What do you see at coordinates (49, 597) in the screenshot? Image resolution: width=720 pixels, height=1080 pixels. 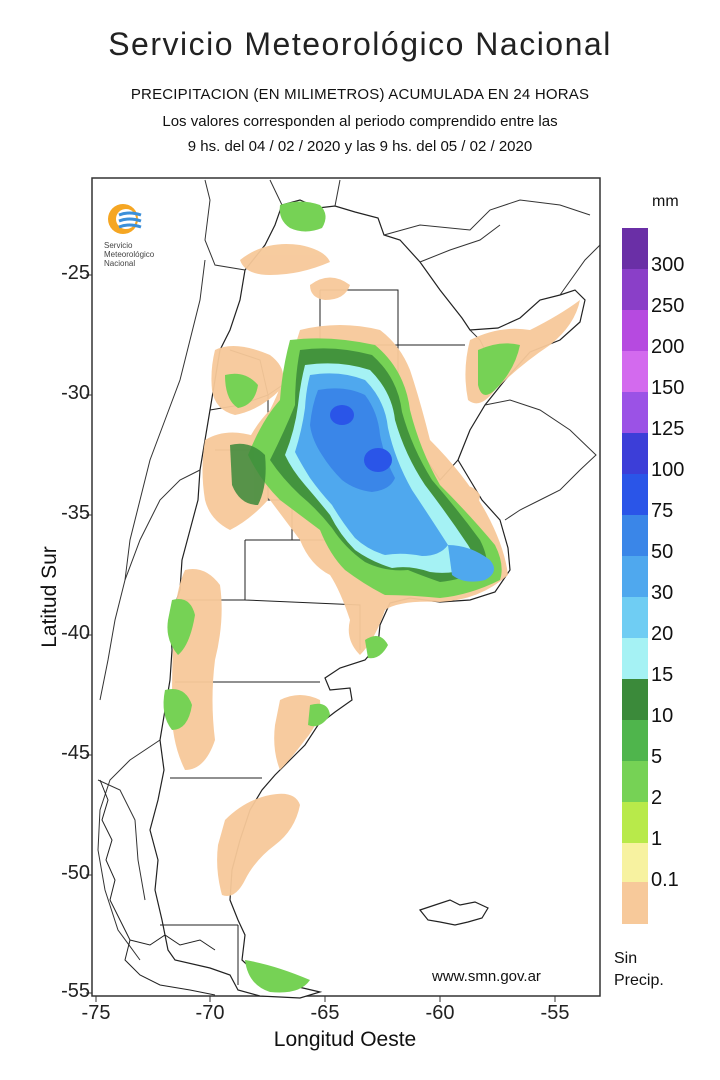 I see `y-axis-label: Latitud Sur` at bounding box center [49, 597].